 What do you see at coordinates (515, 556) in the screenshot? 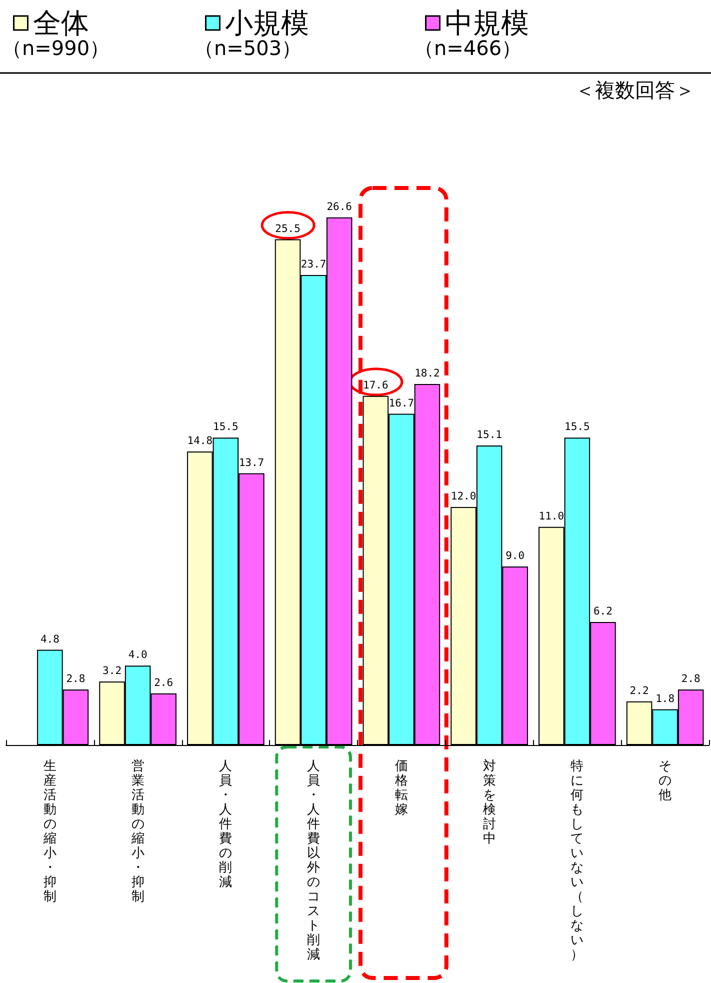
I see `data-label: 9.0` at bounding box center [515, 556].